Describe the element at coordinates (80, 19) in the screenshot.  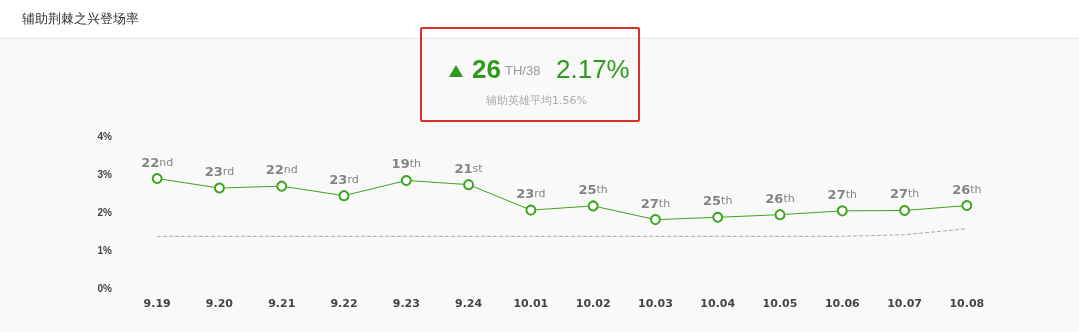
I see `chart-title: 辅助荆棘之兴登场率` at that location.